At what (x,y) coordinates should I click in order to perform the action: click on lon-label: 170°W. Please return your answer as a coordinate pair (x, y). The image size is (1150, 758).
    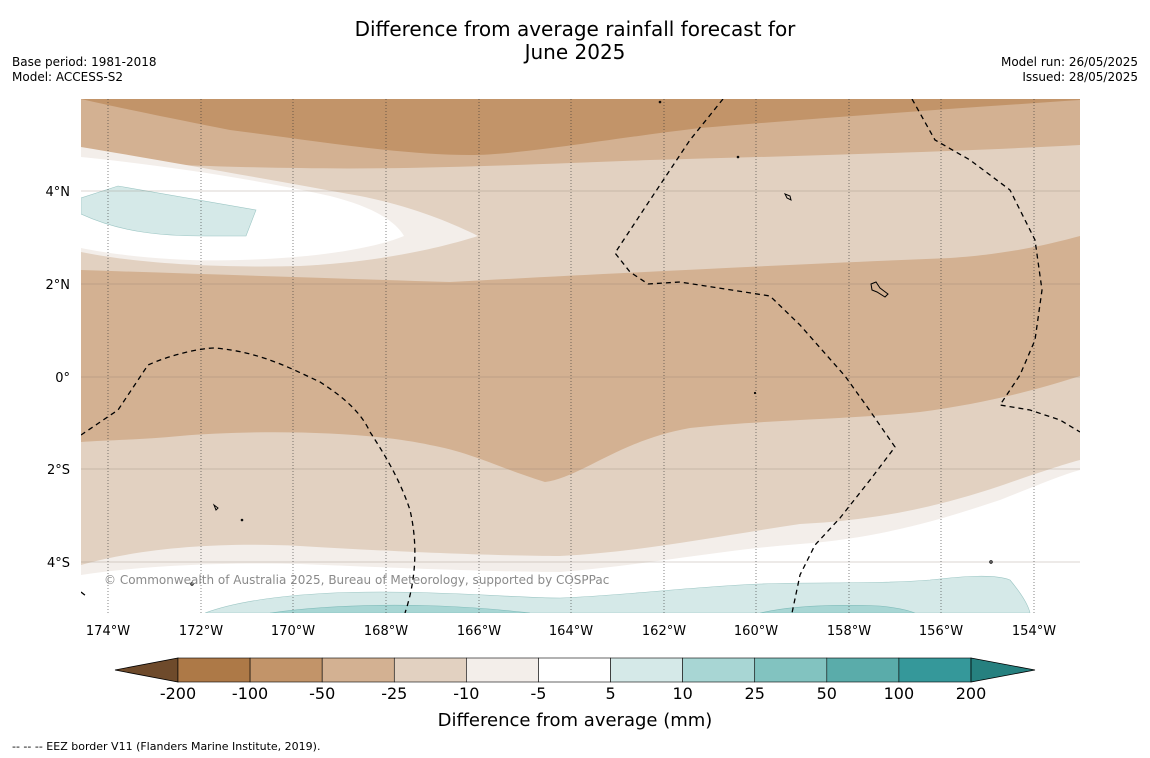
    Looking at the image, I should click on (293, 631).